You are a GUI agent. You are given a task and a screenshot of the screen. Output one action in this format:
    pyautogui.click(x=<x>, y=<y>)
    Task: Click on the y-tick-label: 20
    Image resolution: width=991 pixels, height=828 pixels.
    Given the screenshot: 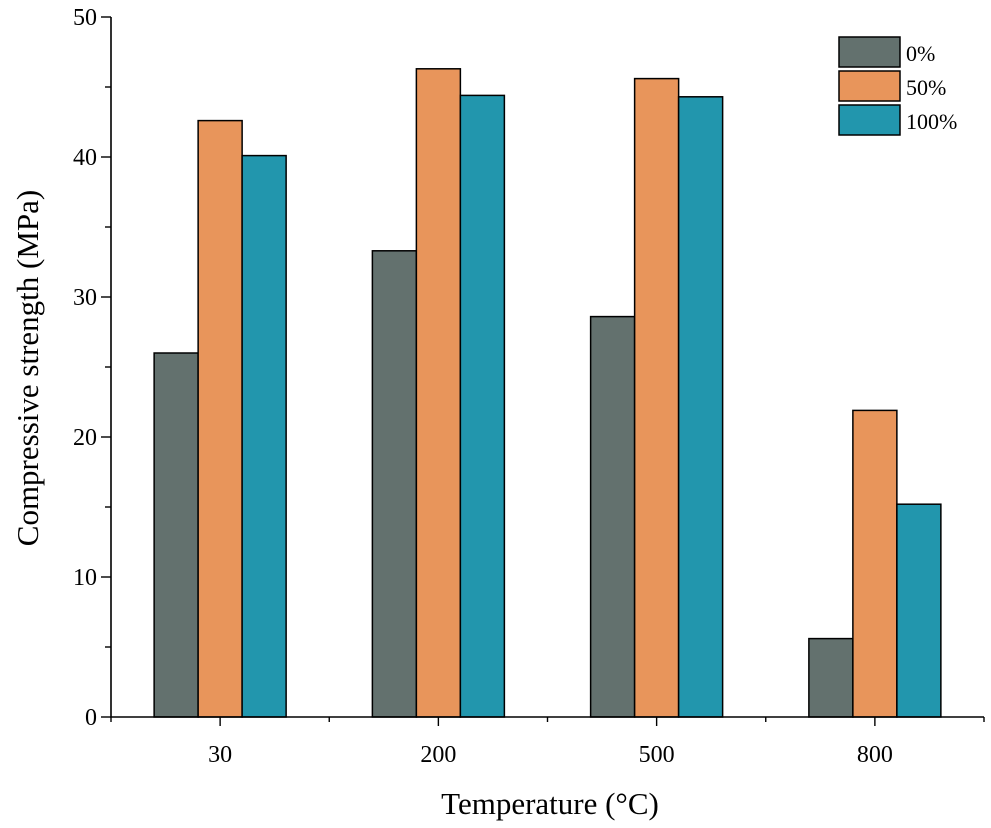 What is the action you would take?
    pyautogui.click(x=85, y=438)
    